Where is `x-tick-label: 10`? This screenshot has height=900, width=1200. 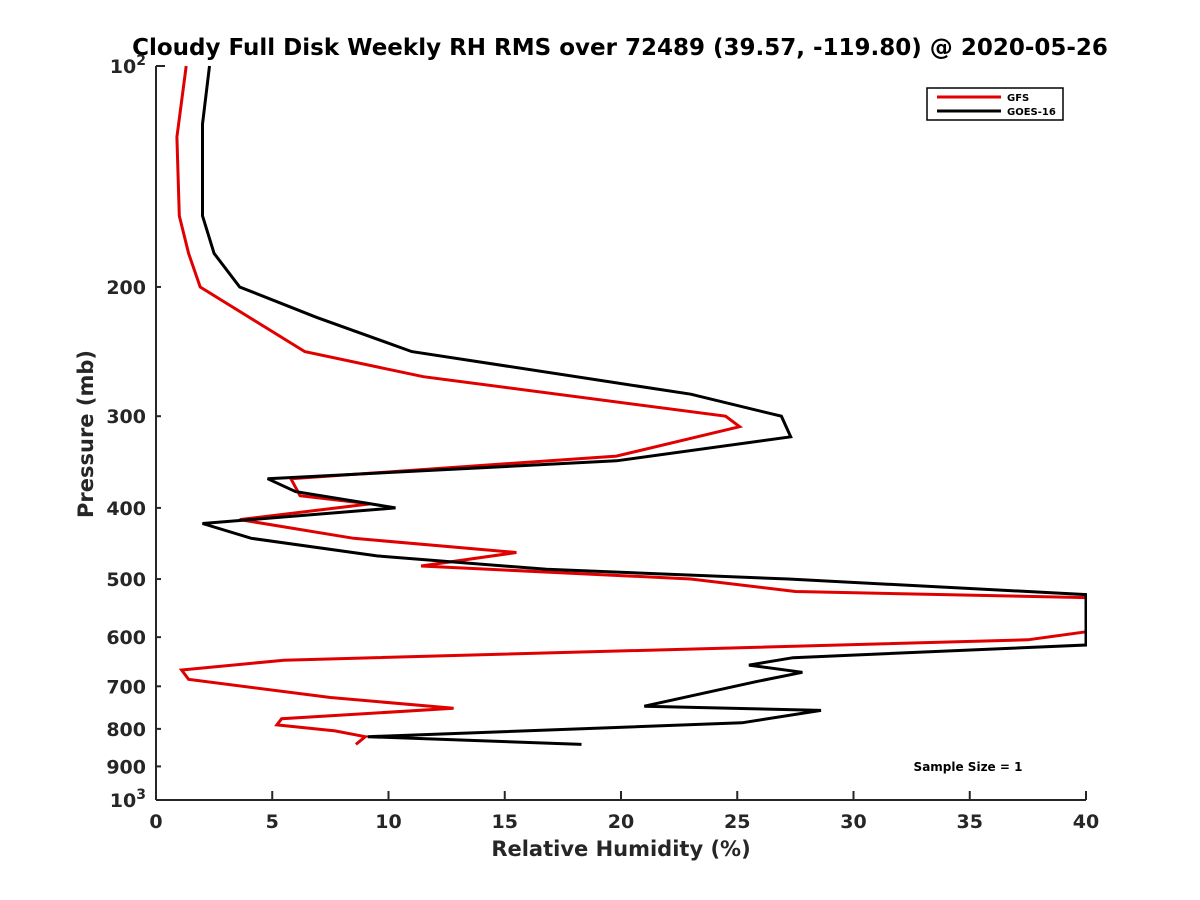 x-tick-label: 10 is located at coordinates (388, 822).